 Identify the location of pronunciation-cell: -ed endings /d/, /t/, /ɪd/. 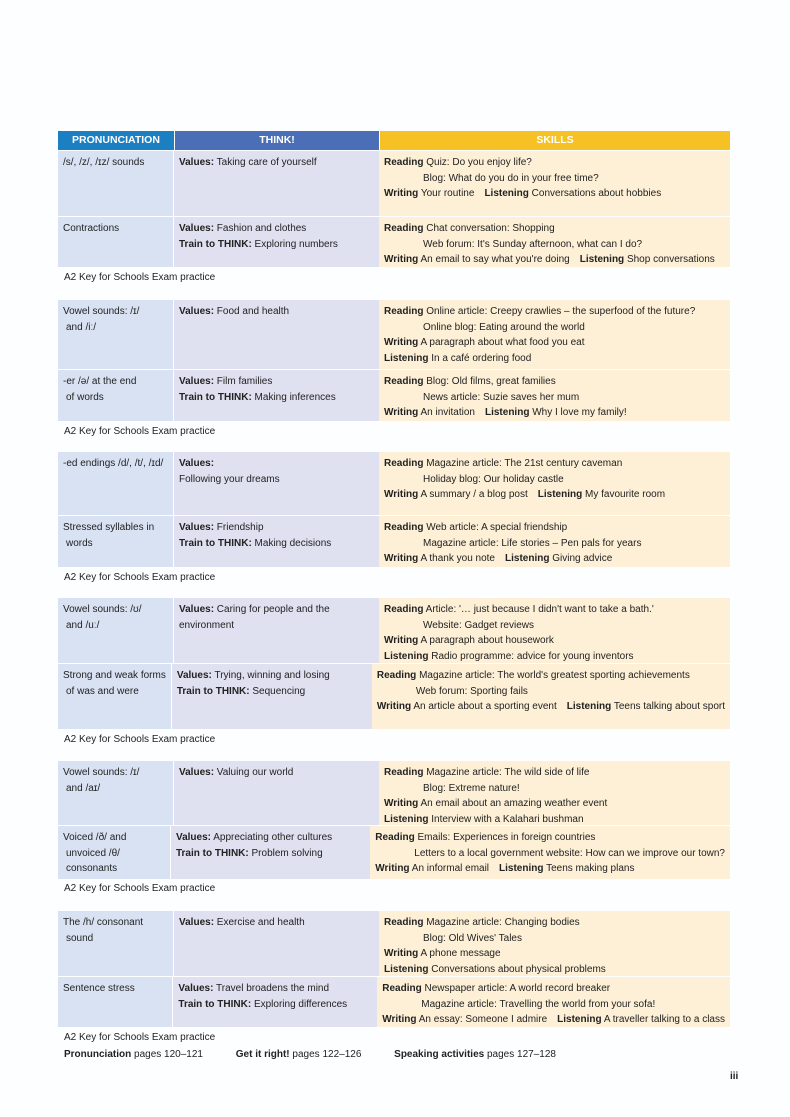
(116, 483).